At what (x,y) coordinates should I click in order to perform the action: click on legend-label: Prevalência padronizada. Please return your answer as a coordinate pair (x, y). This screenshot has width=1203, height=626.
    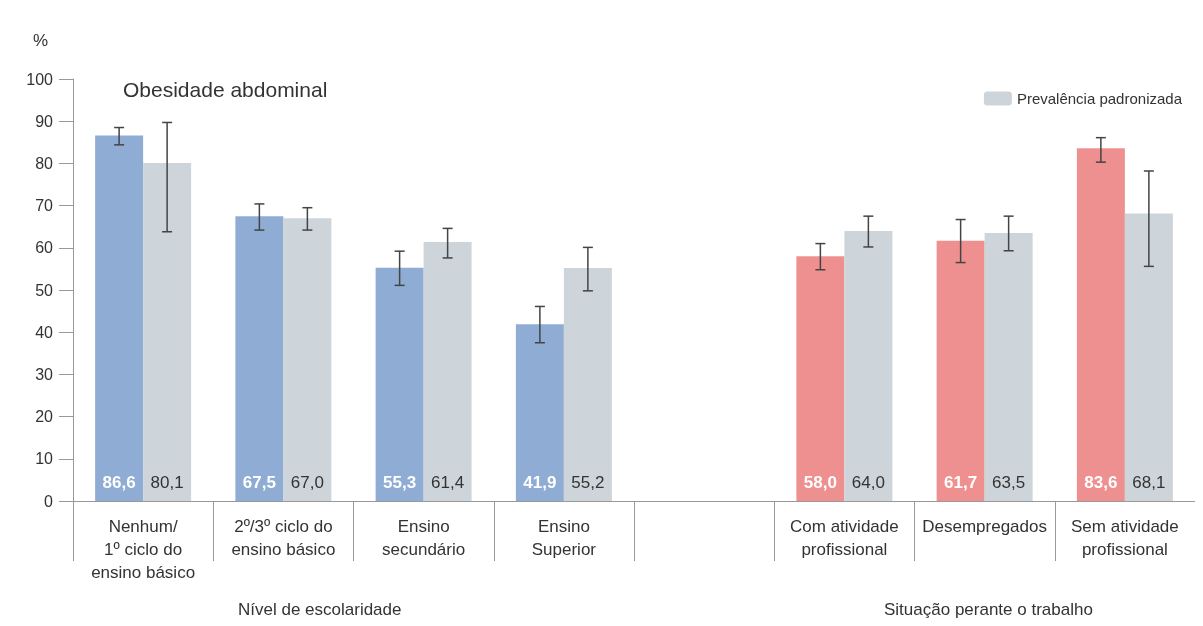
    Looking at the image, I should click on (1099, 98).